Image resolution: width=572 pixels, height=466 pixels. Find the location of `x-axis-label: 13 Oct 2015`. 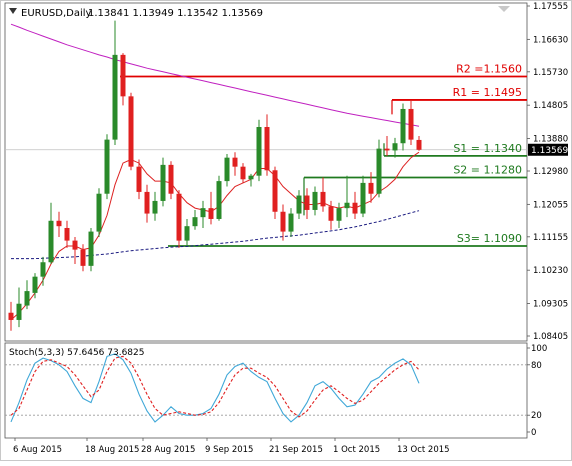

x-axis-label: 13 Oct 2015 is located at coordinates (423, 450).